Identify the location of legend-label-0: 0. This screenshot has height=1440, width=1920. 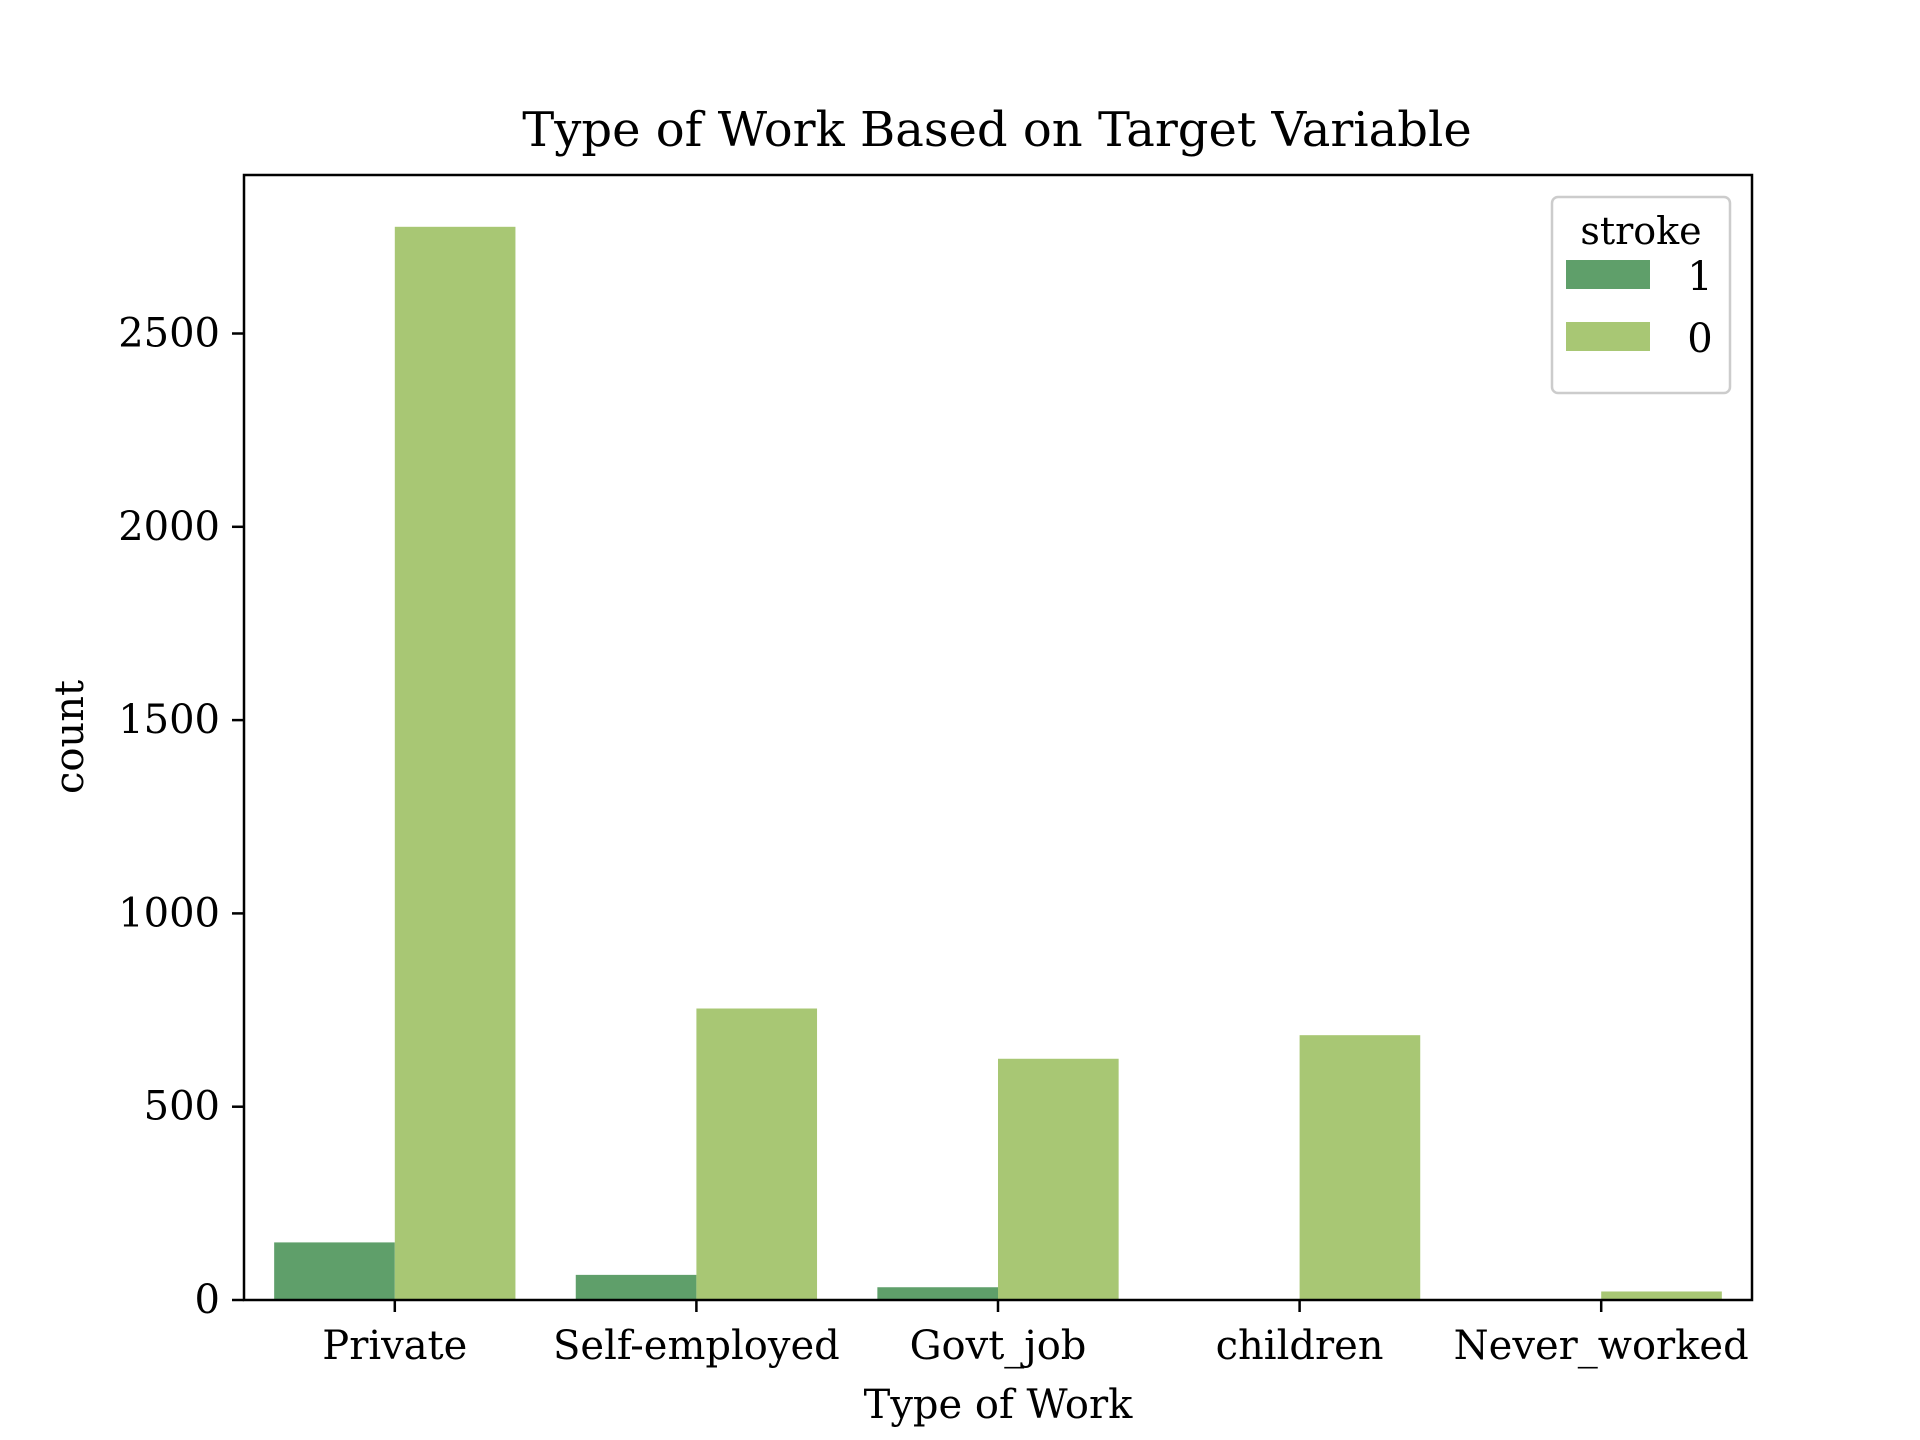
(1699, 339).